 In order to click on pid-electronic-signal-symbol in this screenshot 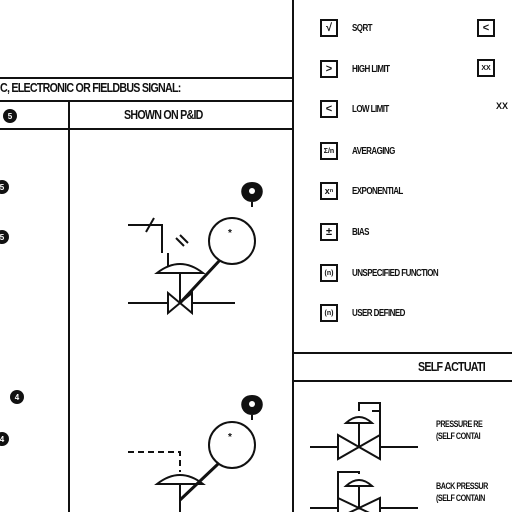, I will do `click(195, 248)`.